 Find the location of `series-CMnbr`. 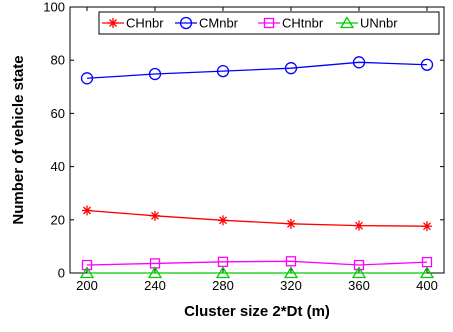

series-CMnbr is located at coordinates (257, 70).